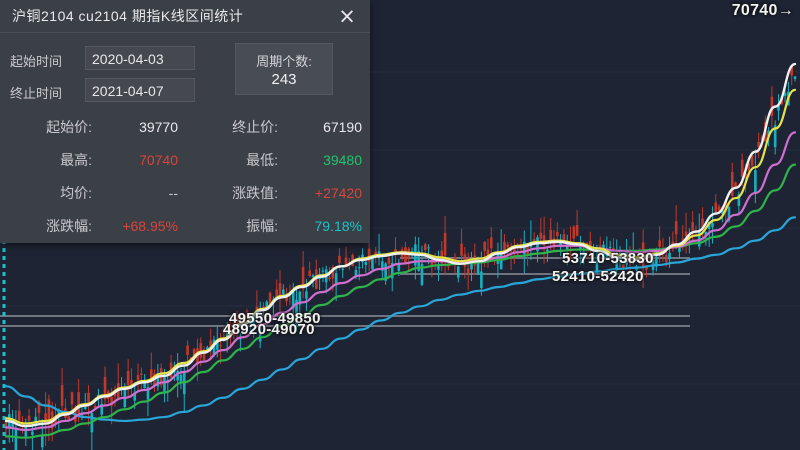  Describe the element at coordinates (69, 127) in the screenshot. I see `stat-key: 起始价:` at that location.